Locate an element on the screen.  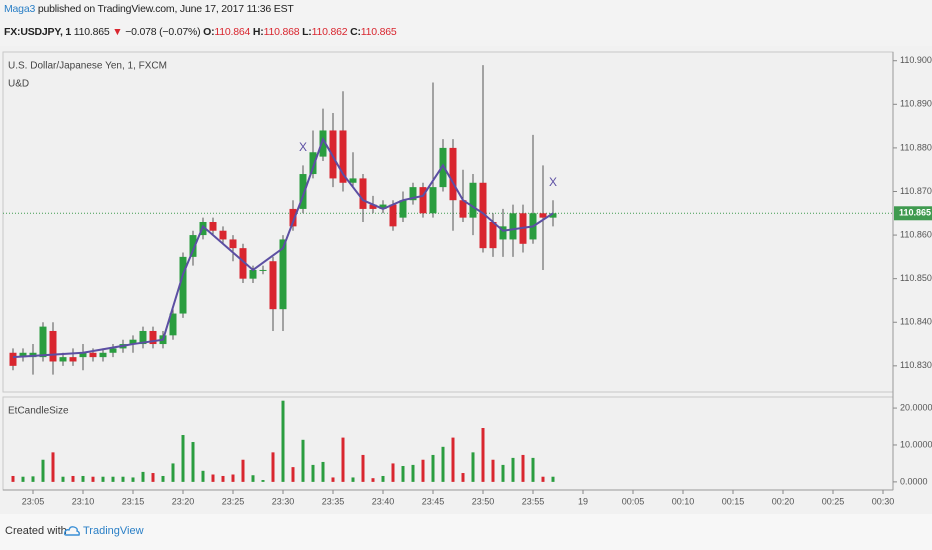
x-tick-label: 23:15 is located at coordinates (133, 501).